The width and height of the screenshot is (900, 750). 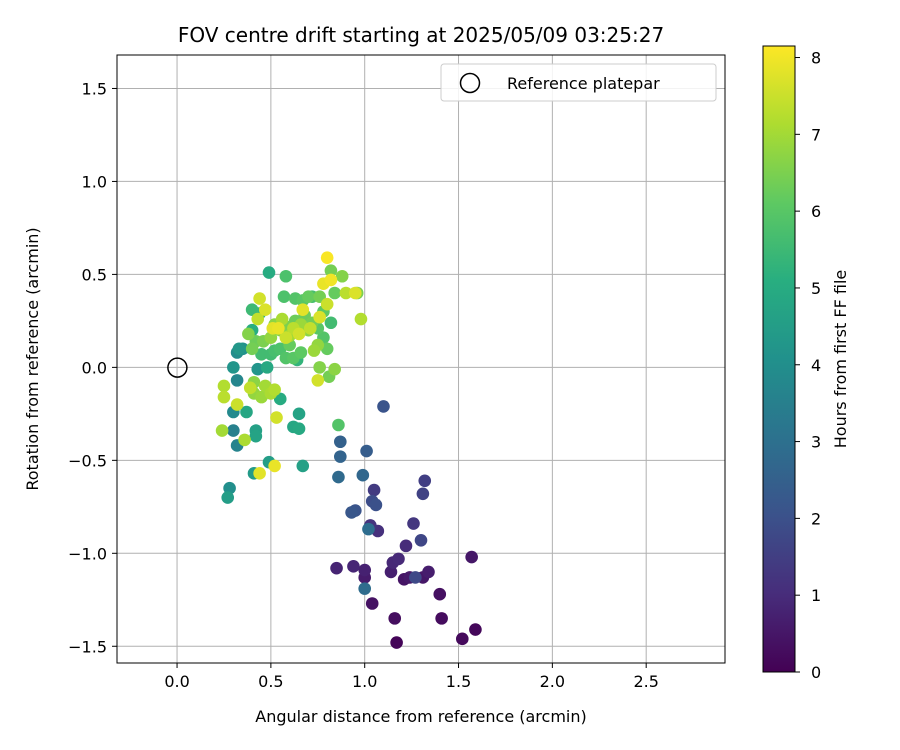 I want to click on y-tick-label: −1.5, so click(x=87, y=646).